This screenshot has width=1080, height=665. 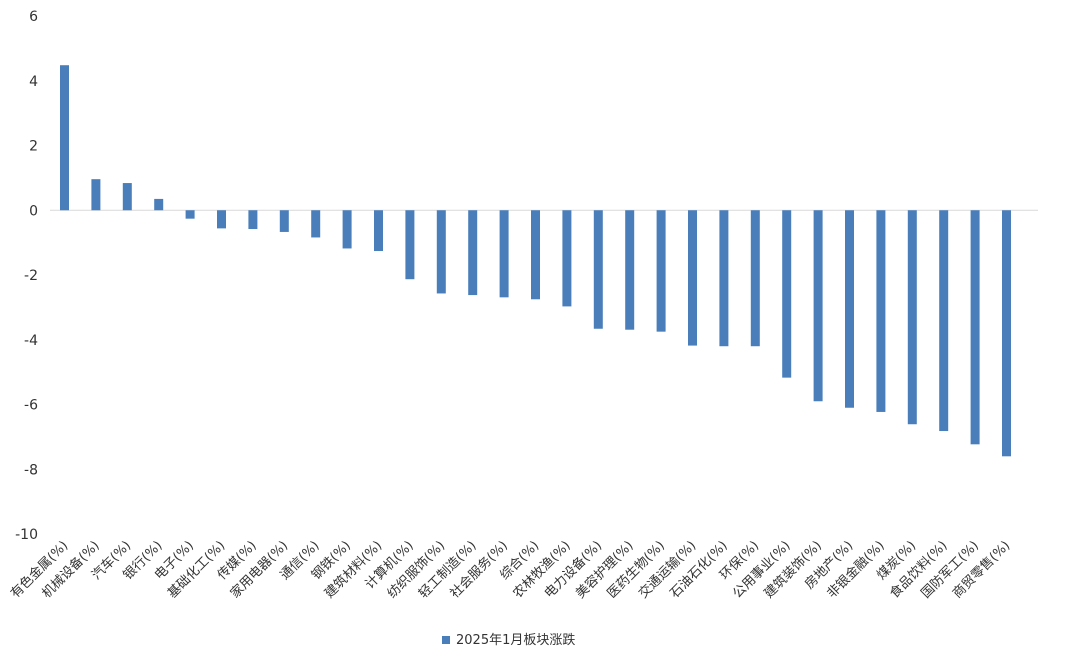 I want to click on y-tick-label: 6, so click(x=33, y=17).